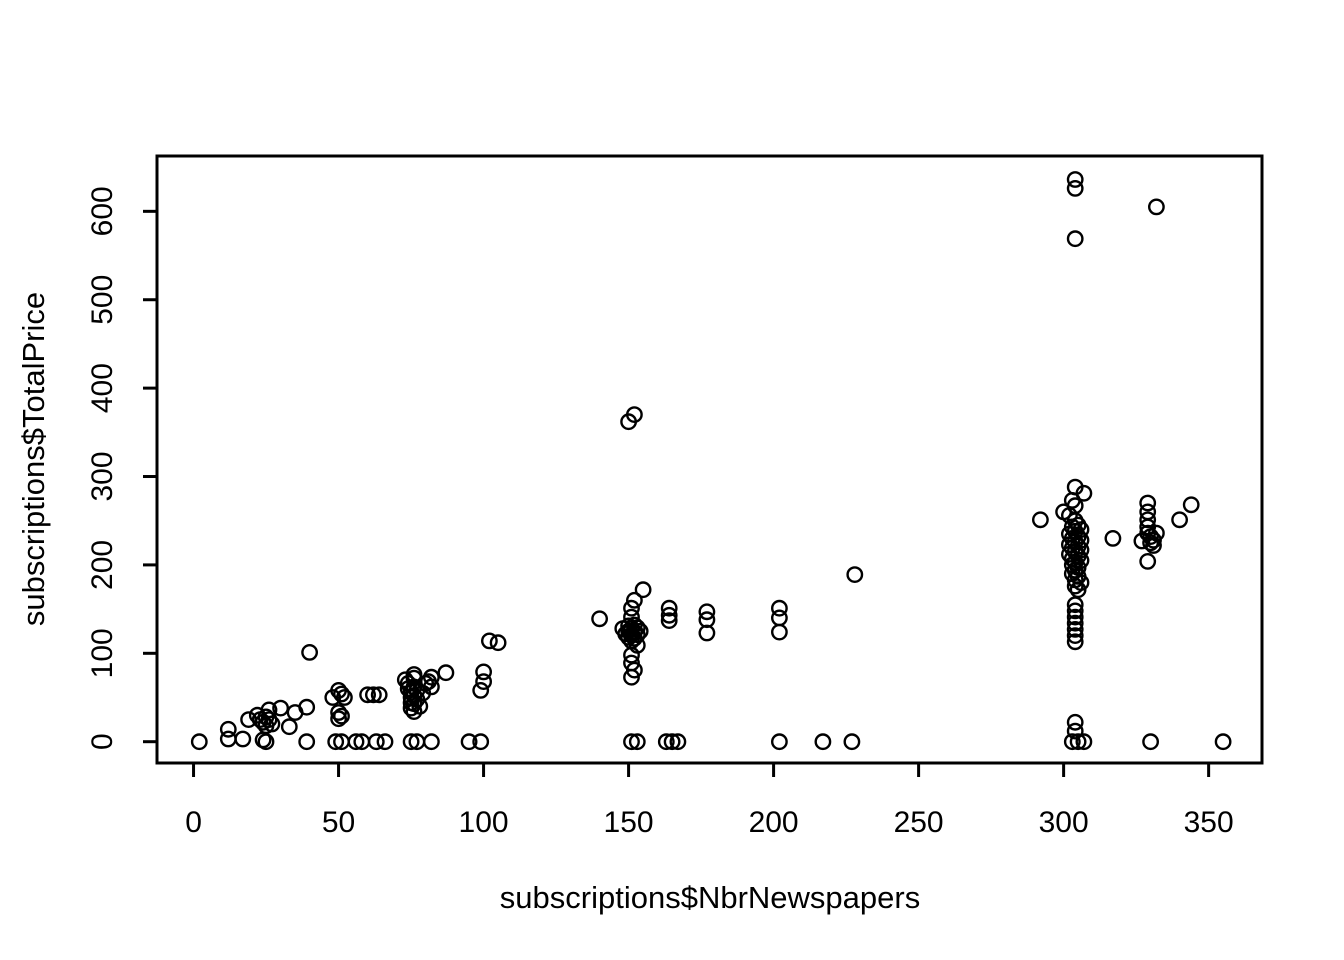  Describe the element at coordinates (1209, 822) in the screenshot. I see `x-tick-label: 350` at that location.